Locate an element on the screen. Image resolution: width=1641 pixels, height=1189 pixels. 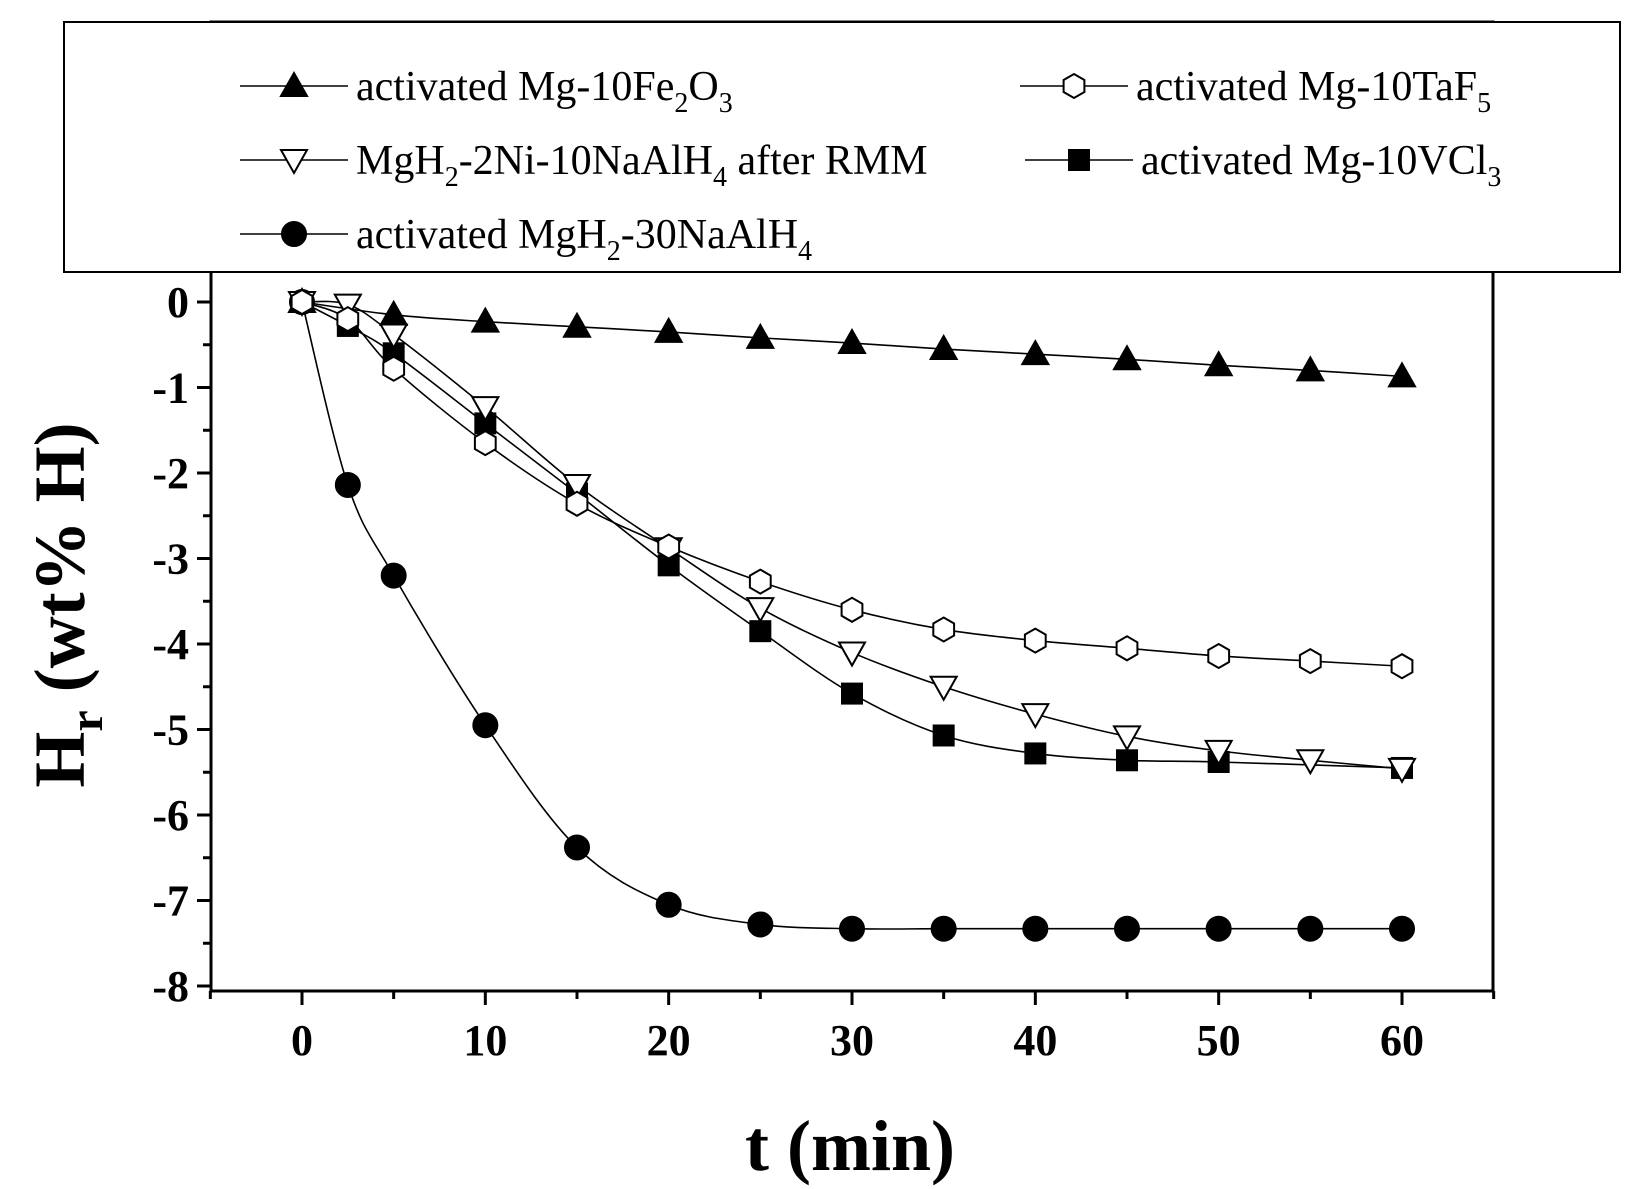
x-tick-label: 50 is located at coordinates (1219, 1040).